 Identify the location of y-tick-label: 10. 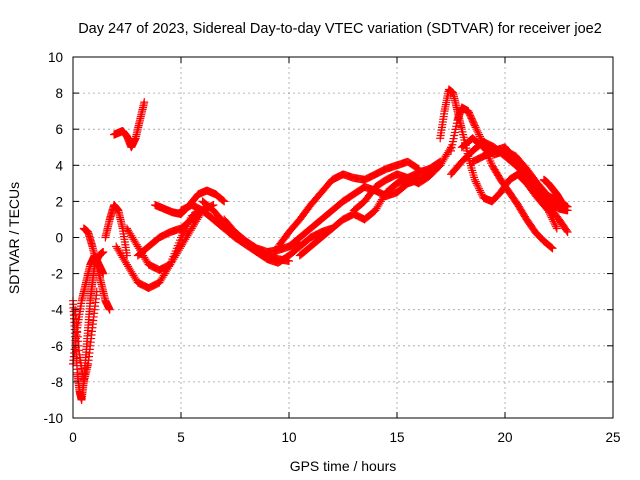
(55, 57).